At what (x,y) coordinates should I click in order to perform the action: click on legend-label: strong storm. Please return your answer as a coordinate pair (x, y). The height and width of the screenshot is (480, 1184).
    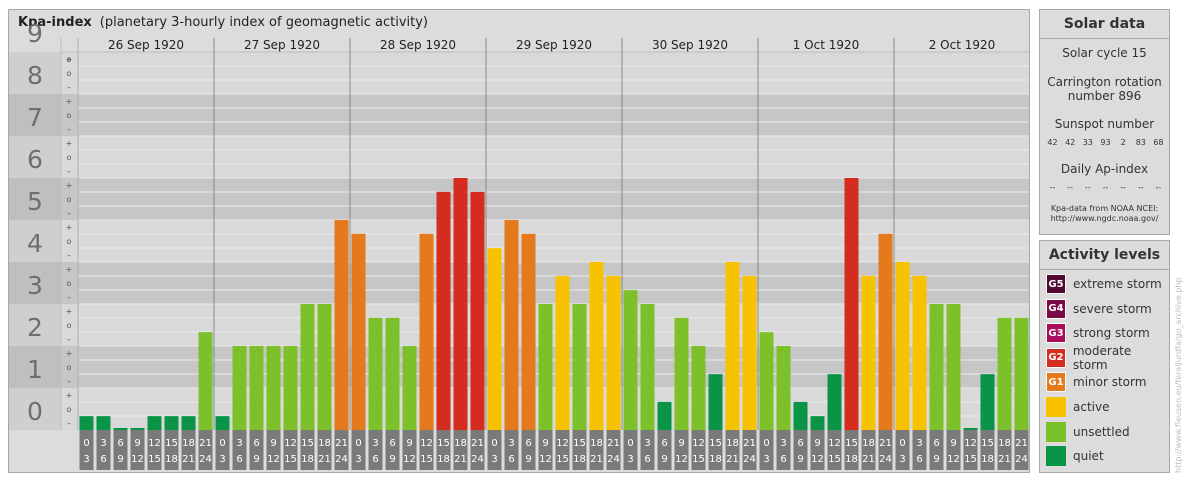
    Looking at the image, I should click on (1111, 333).